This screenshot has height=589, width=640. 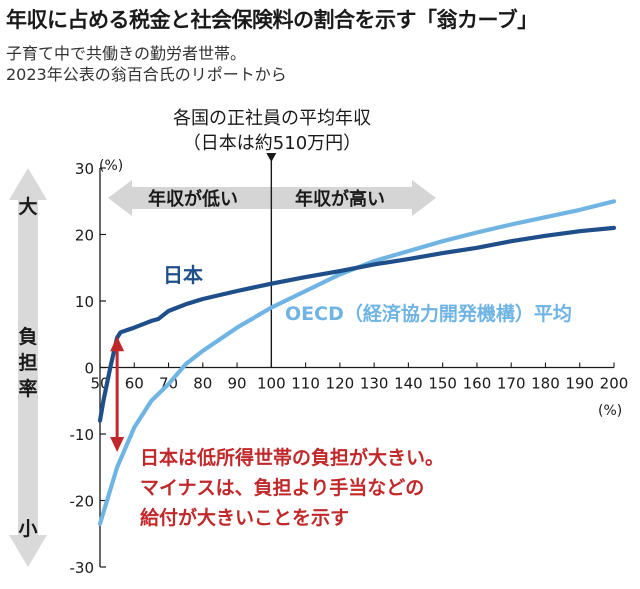 I want to click on annotation-line-2: マイナスは、負担より手当などの, so click(x=282, y=487).